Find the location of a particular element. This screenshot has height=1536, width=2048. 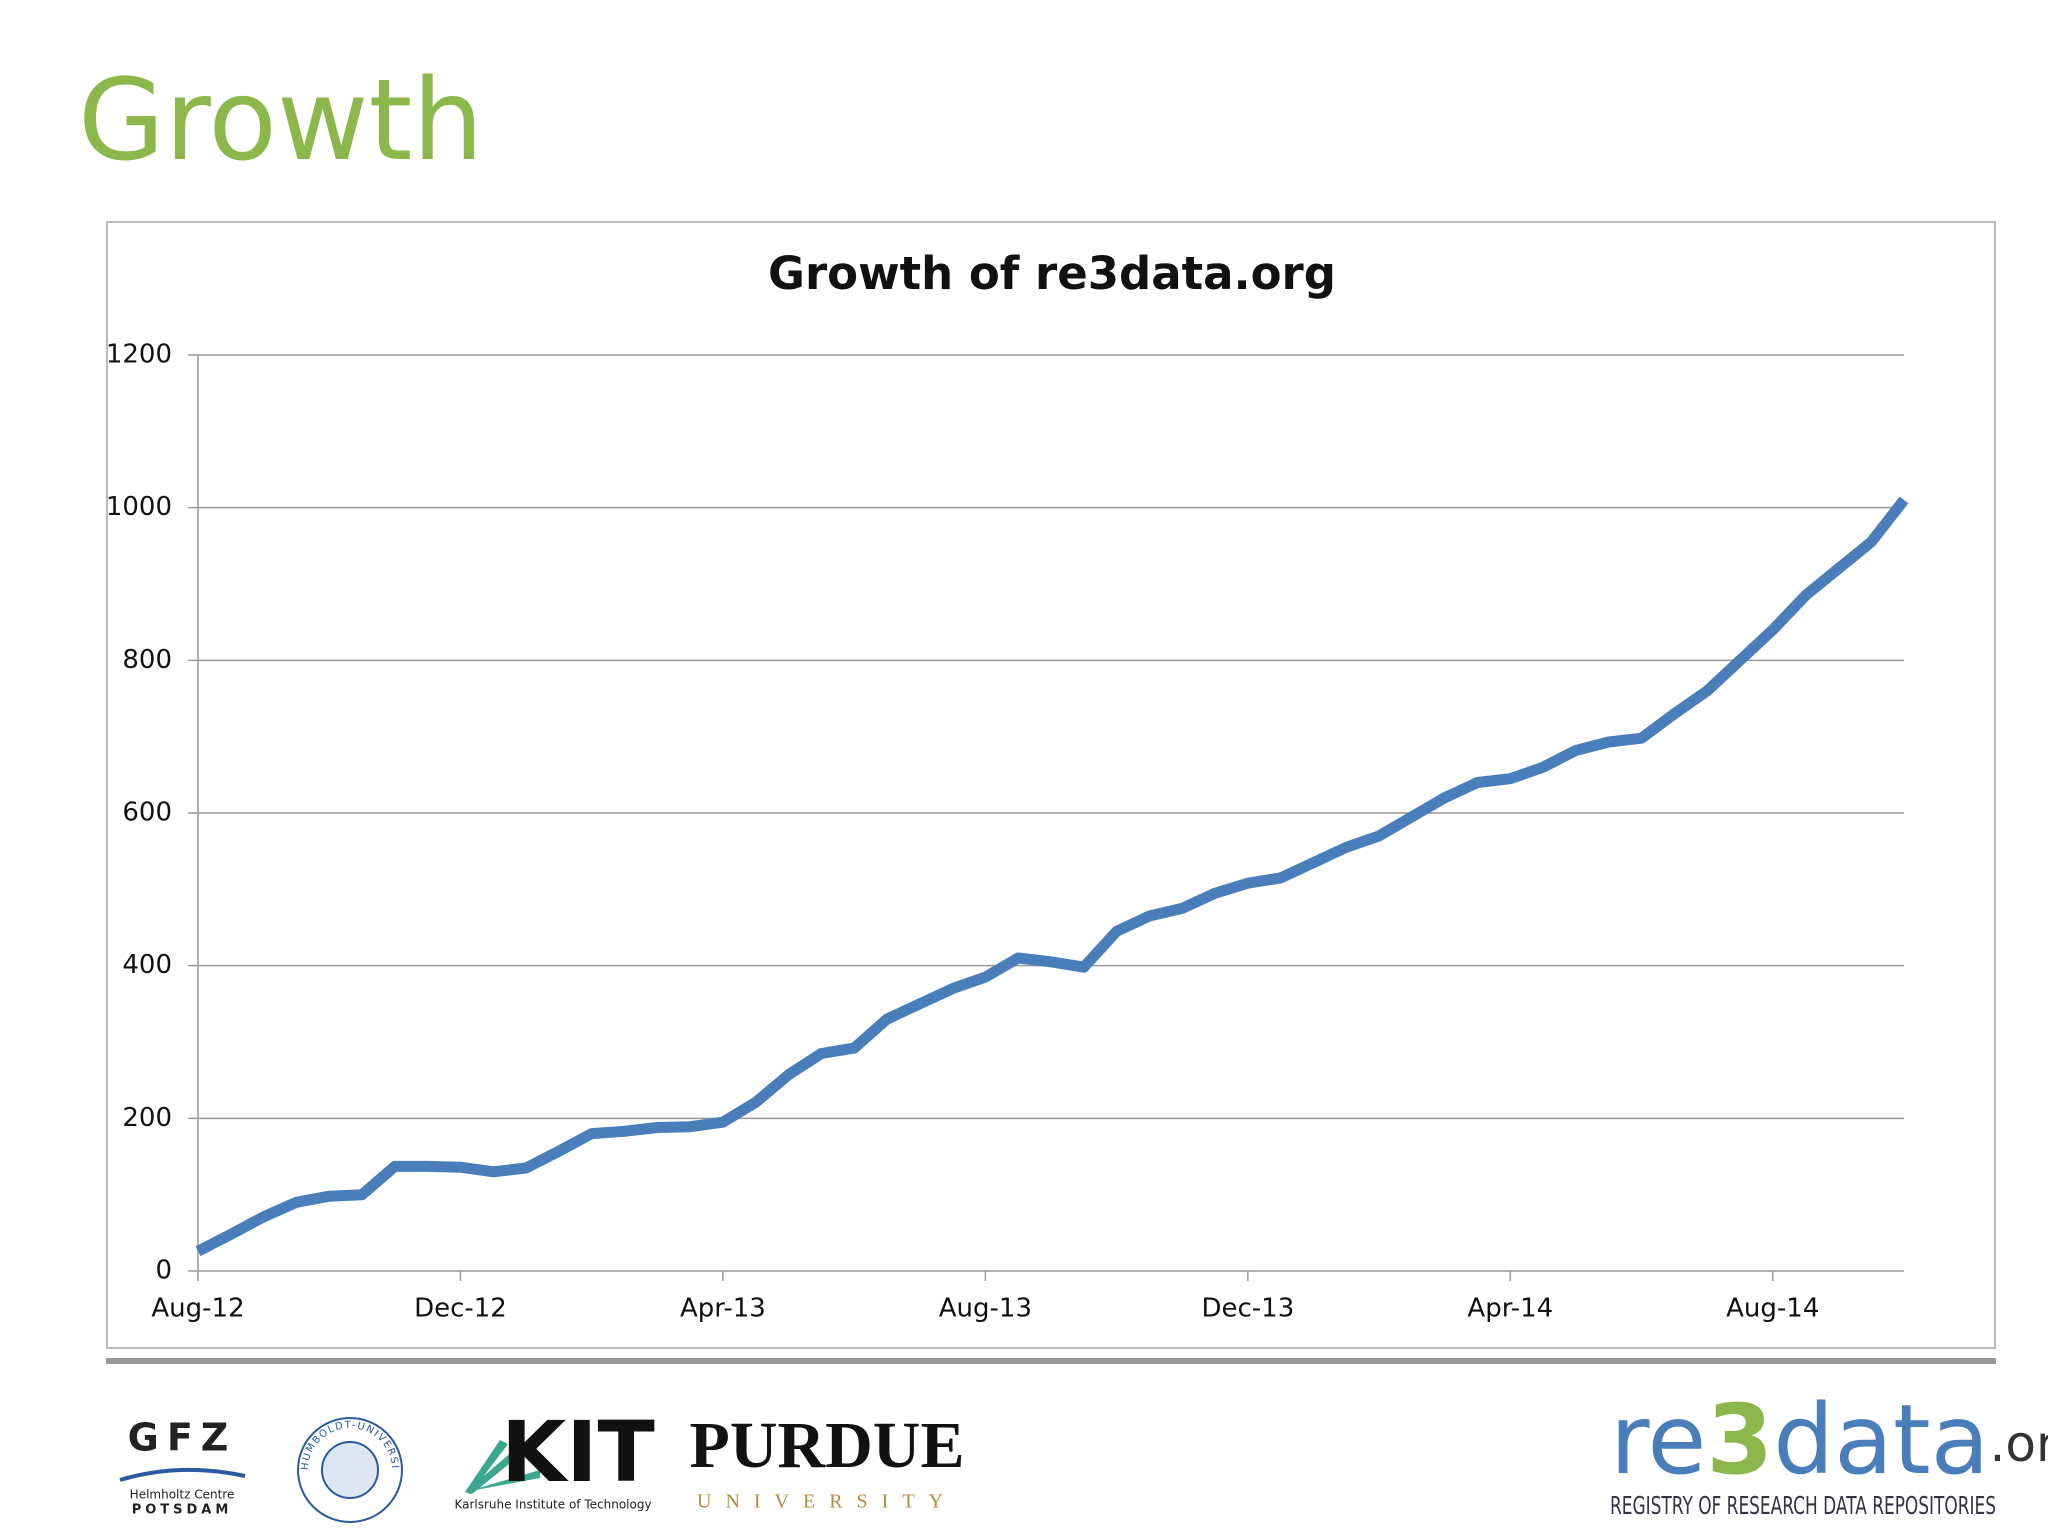

chart-title: Growth of re3data.org is located at coordinates (1052, 273).